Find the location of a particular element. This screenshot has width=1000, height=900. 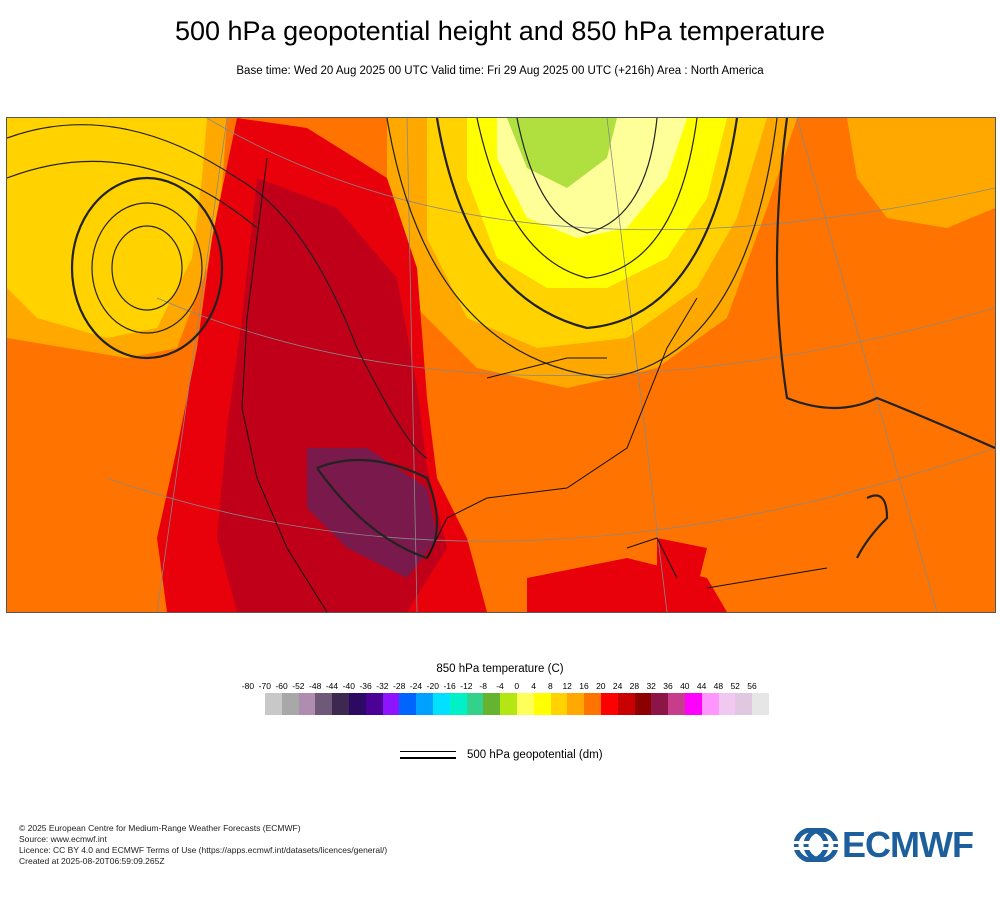

region-cool-west is located at coordinates (107, 228).